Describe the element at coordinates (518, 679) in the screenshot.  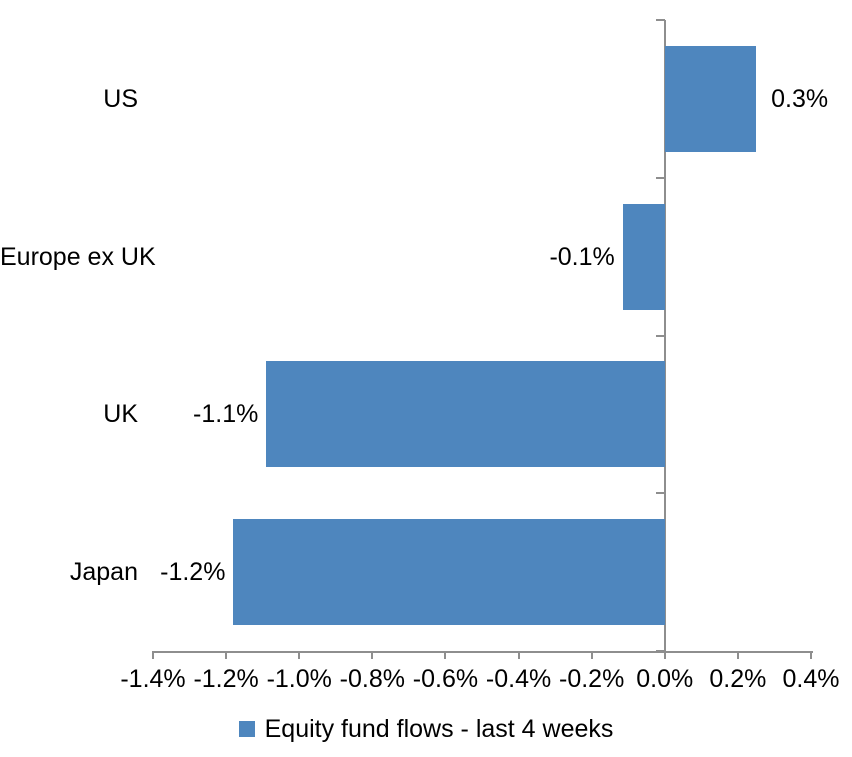
I see `x-axis-tick-label: -0.4%` at that location.